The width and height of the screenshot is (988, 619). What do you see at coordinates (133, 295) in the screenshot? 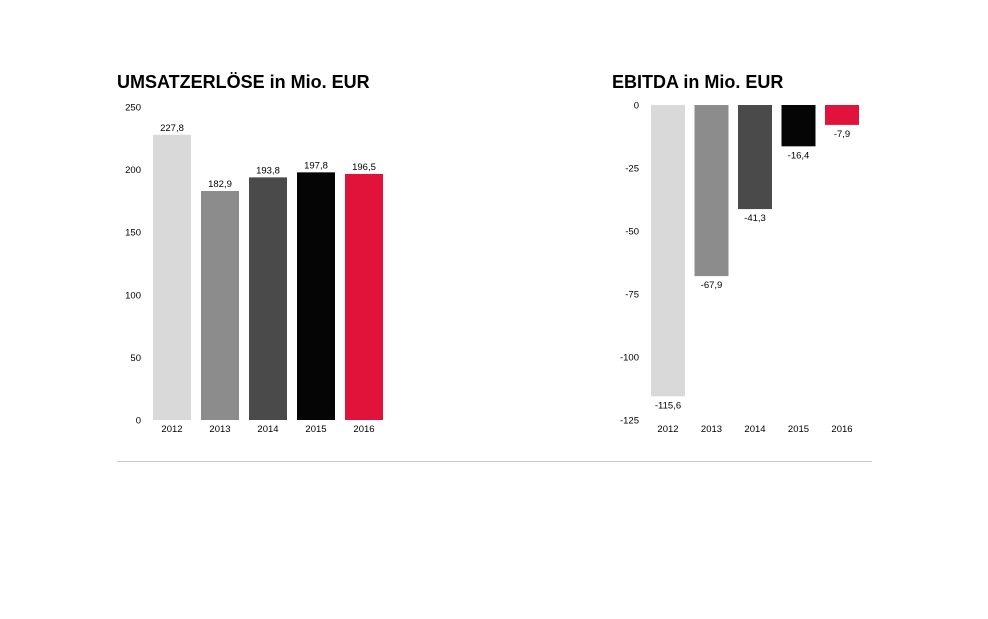
I see `revenue-ytick-label: 100` at bounding box center [133, 295].